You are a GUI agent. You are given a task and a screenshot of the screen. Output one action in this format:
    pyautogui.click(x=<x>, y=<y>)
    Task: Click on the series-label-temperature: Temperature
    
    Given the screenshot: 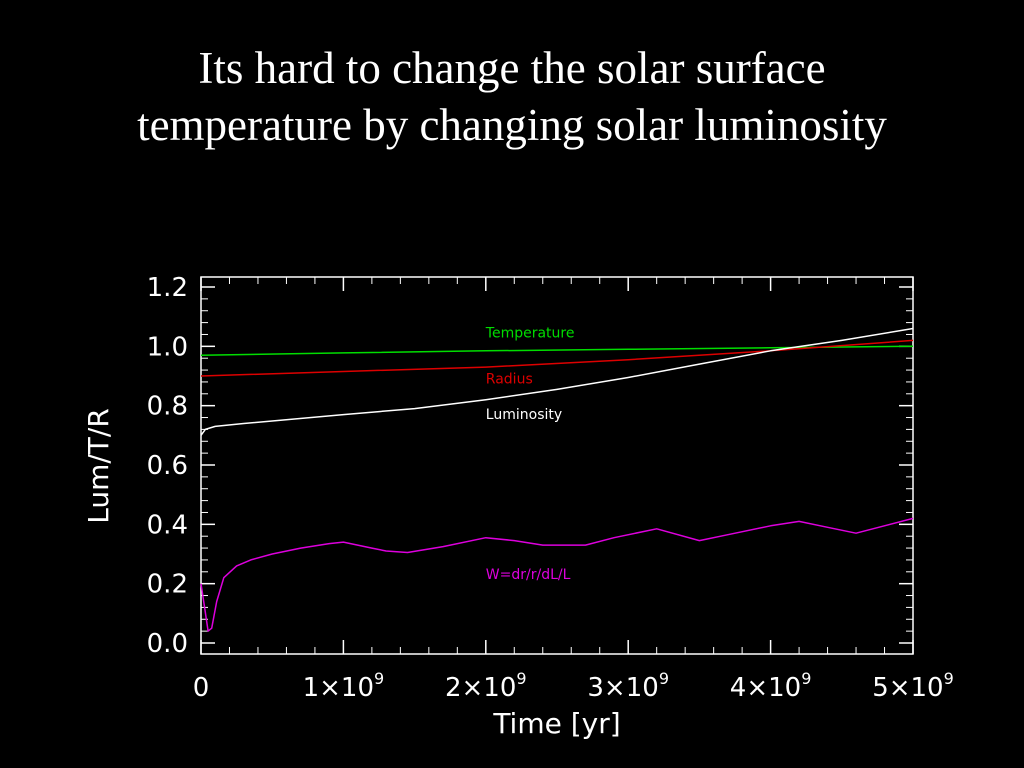 What is the action you would take?
    pyautogui.click(x=530, y=333)
    